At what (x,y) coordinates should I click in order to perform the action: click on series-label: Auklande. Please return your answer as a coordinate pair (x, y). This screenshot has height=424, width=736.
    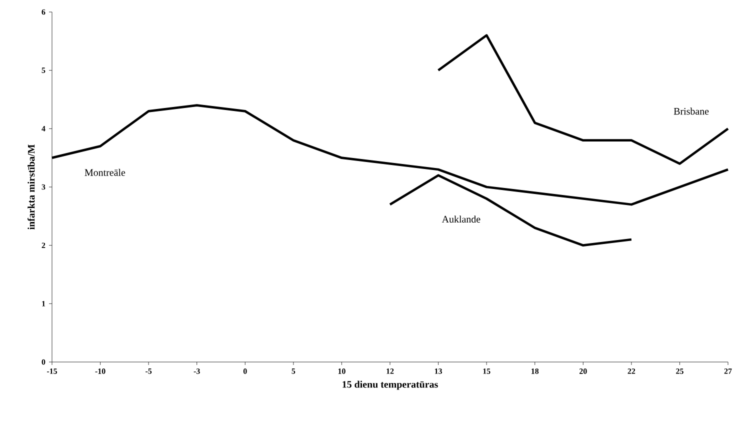
    Looking at the image, I should click on (461, 219).